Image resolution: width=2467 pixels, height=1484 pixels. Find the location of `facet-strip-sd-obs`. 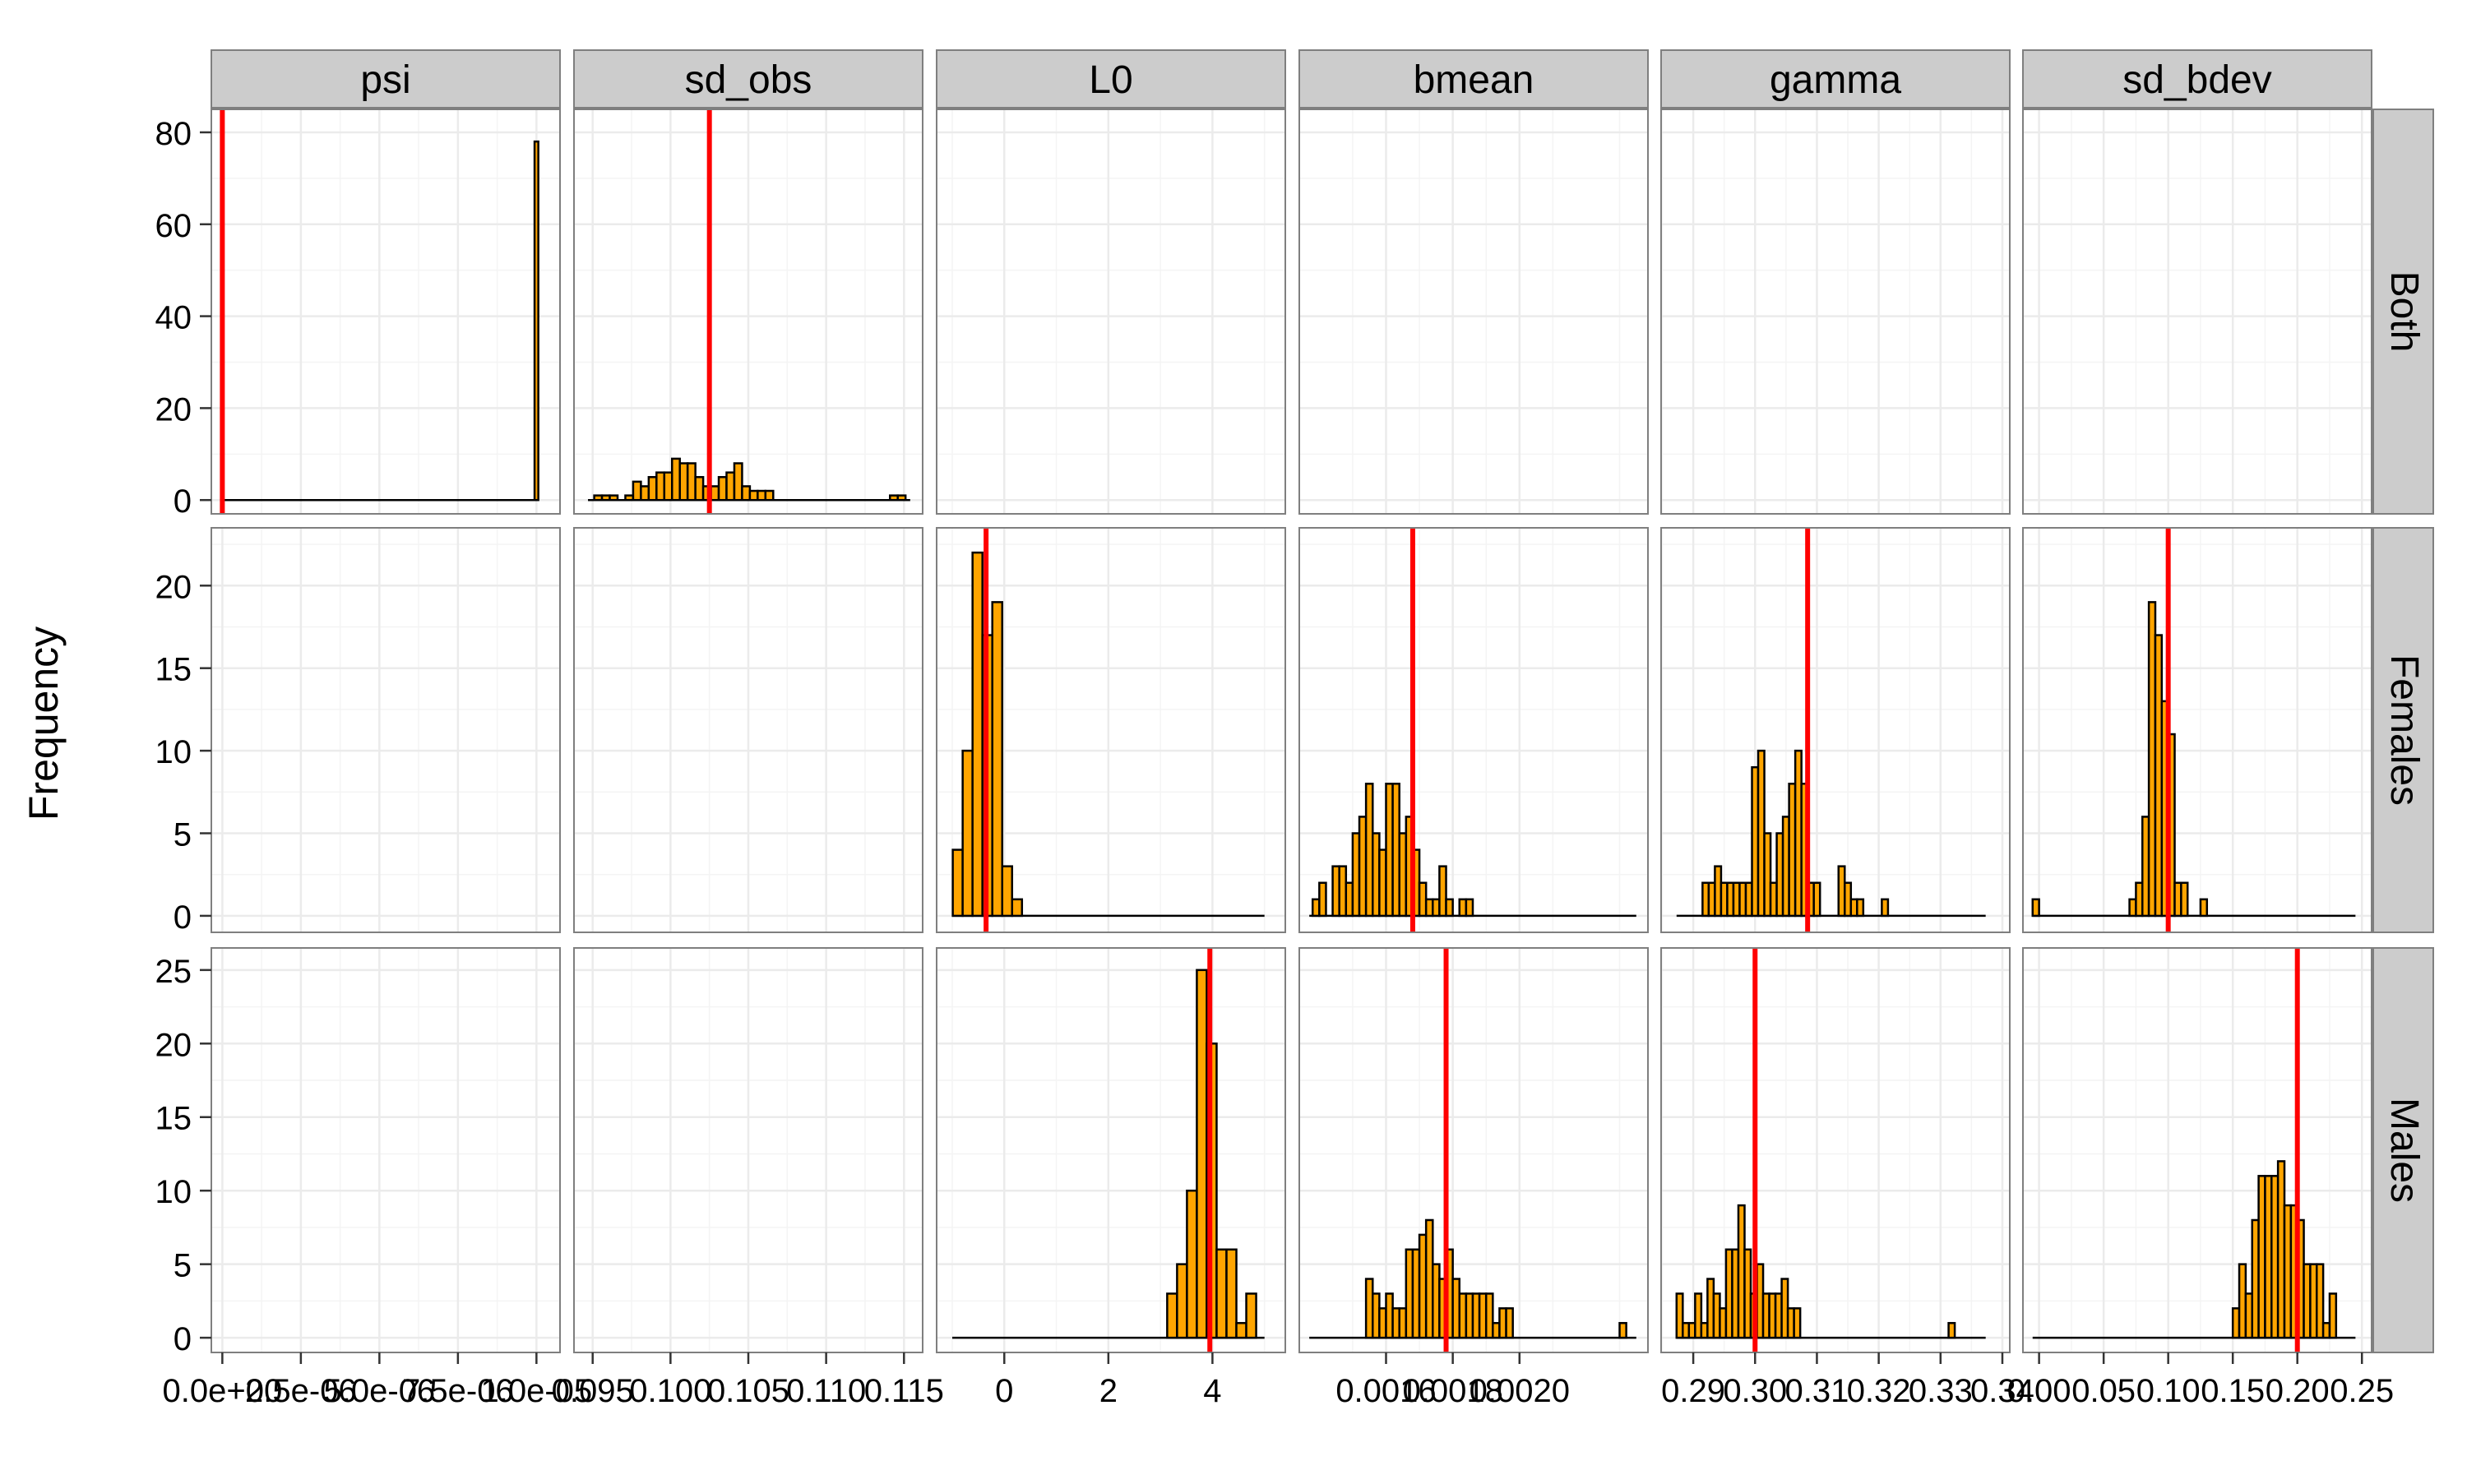

facet-strip-sd-obs is located at coordinates (748, 79).